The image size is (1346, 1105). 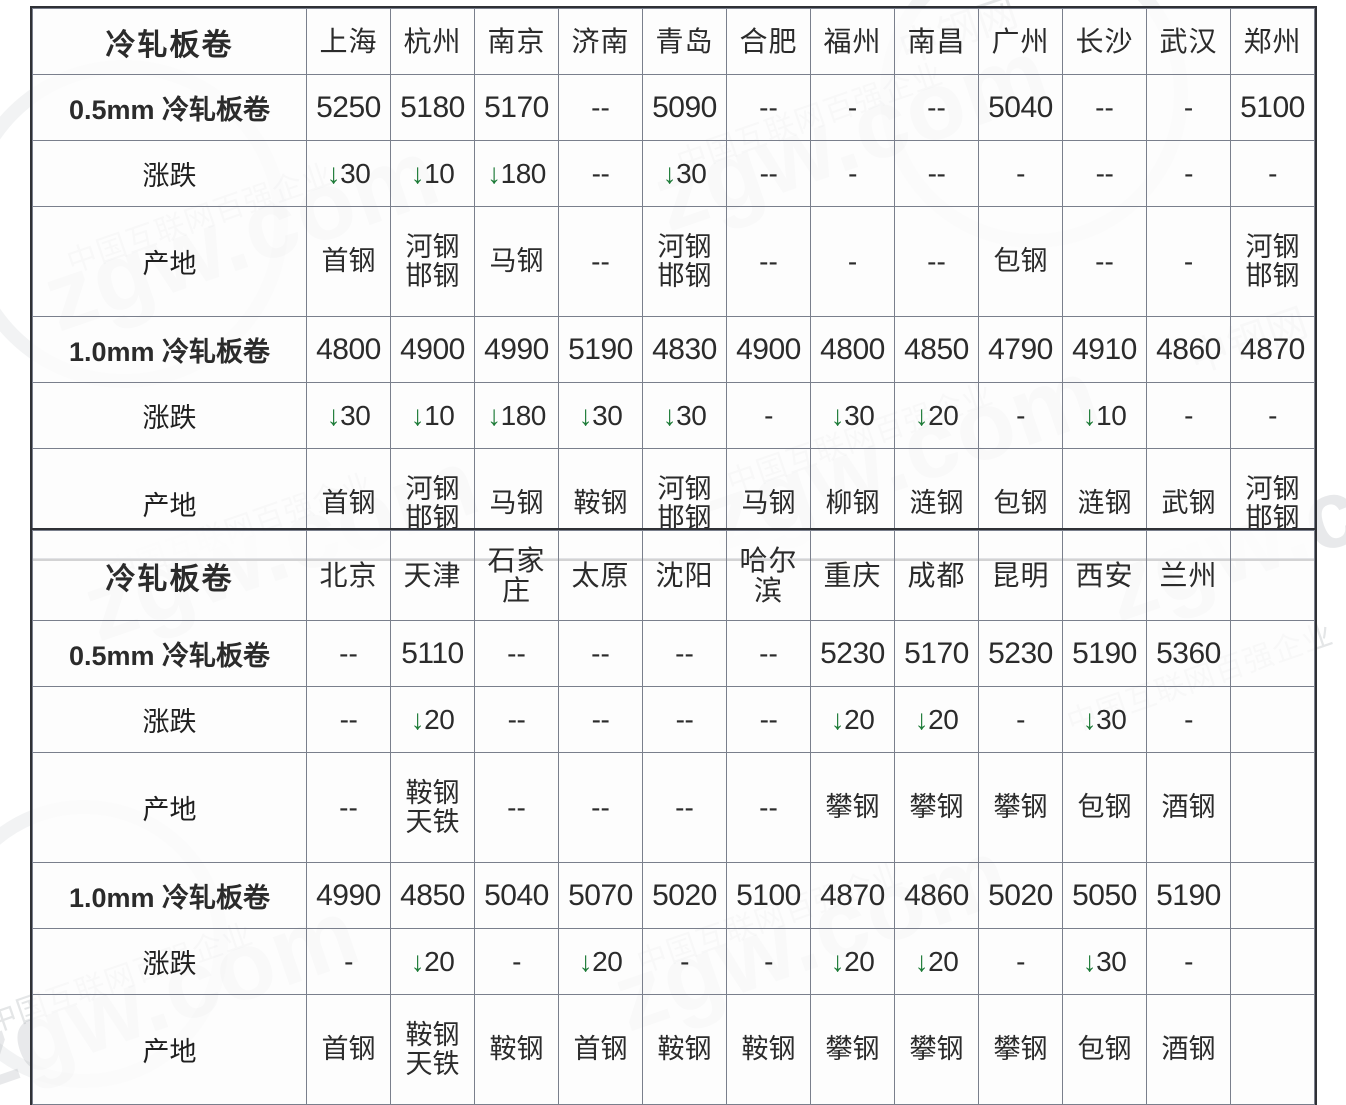 I want to click on column-header-table2-1: 天津, so click(x=432, y=575).